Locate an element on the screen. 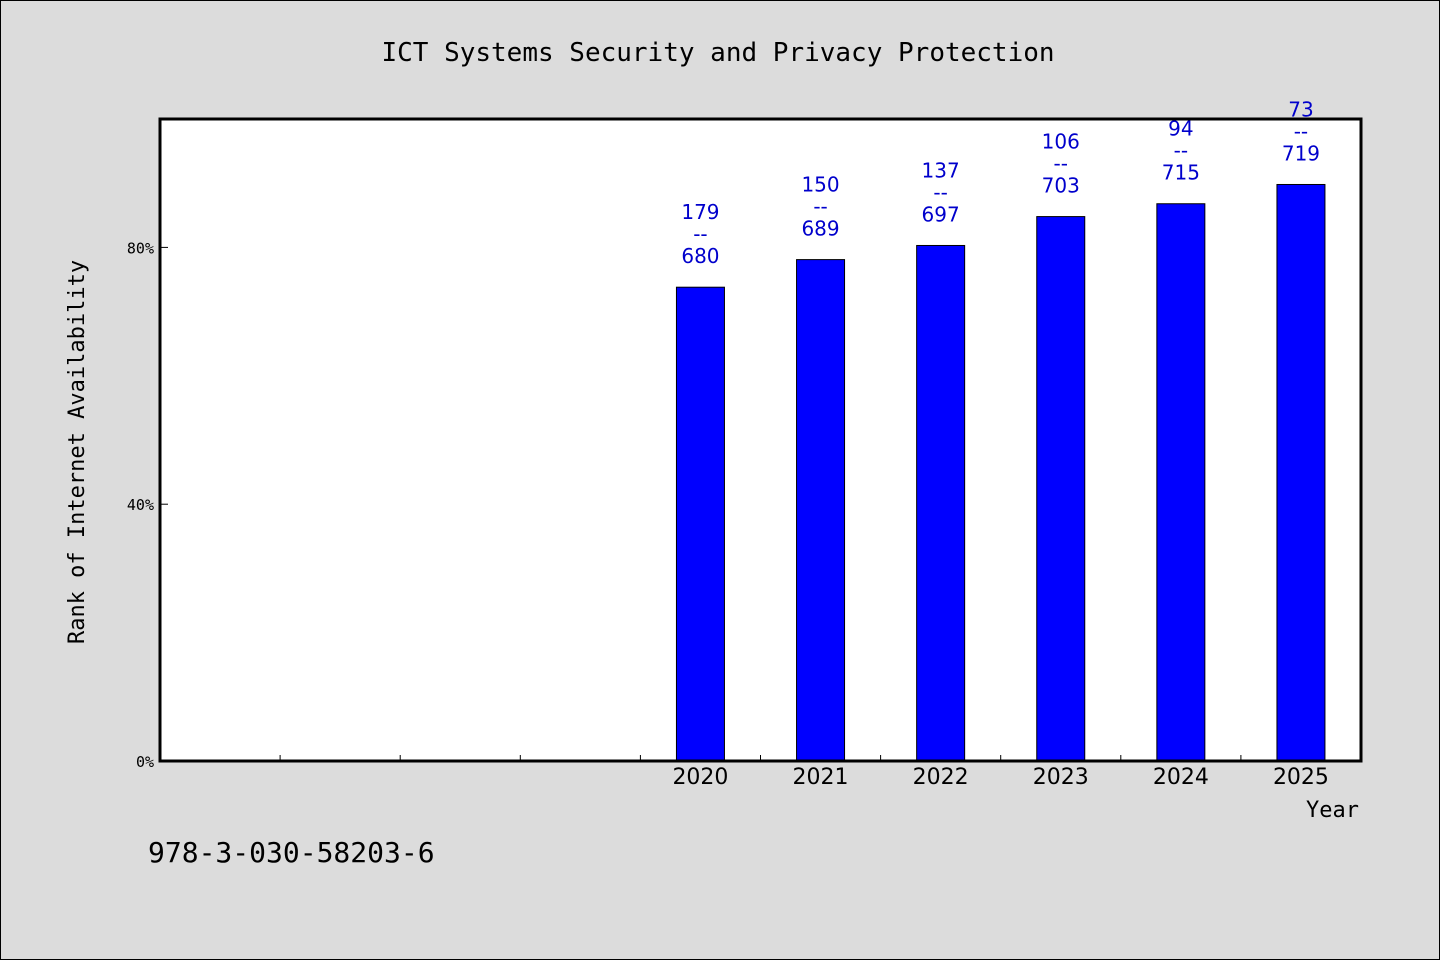 This screenshot has height=960, width=1440. x-tick-label: 2021 is located at coordinates (821, 777).